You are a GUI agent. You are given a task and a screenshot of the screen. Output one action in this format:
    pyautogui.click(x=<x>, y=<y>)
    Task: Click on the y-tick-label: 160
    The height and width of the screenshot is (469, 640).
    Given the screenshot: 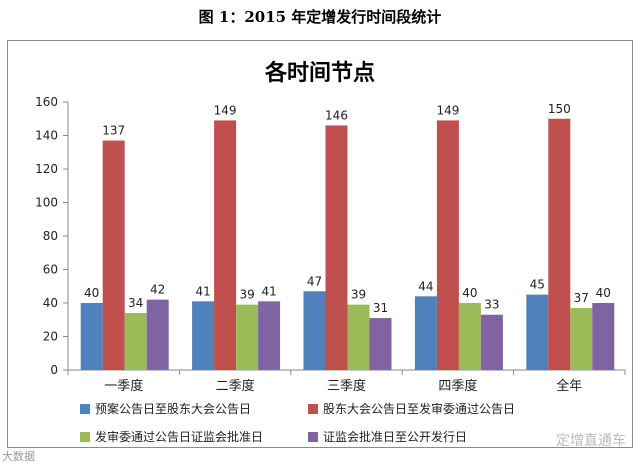 What is the action you would take?
    pyautogui.click(x=46, y=102)
    